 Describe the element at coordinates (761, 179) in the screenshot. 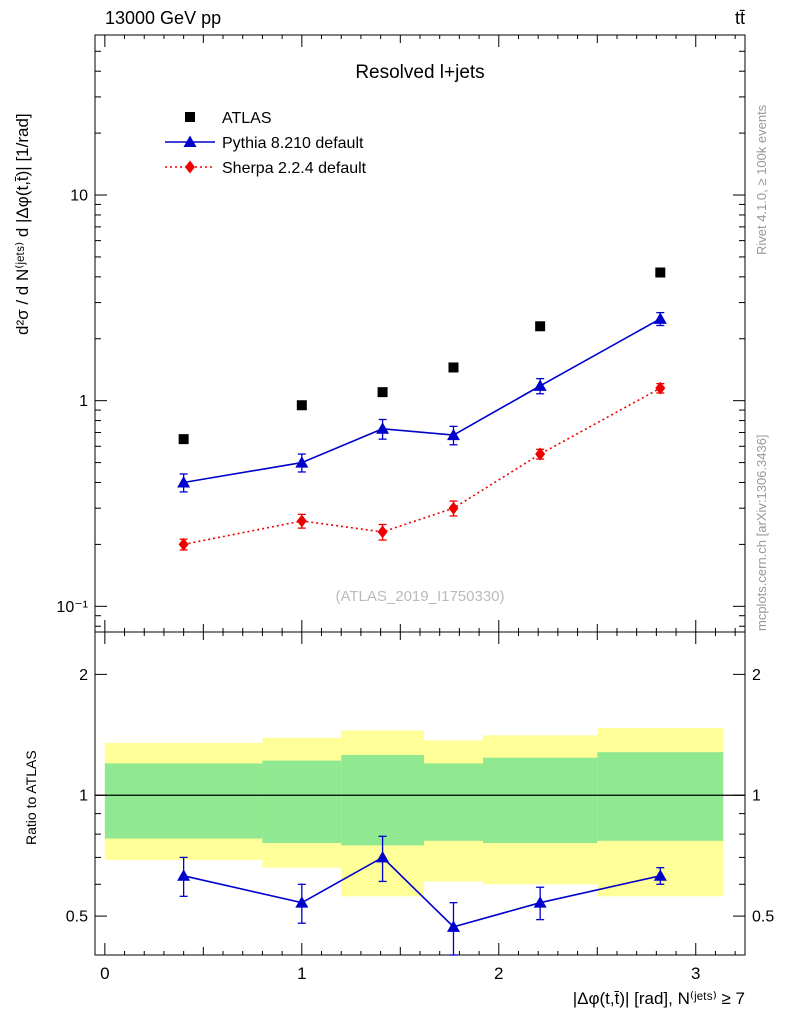

I see `rivet-version-note: Rivet 4.1.0, ≥ 100k events` at that location.